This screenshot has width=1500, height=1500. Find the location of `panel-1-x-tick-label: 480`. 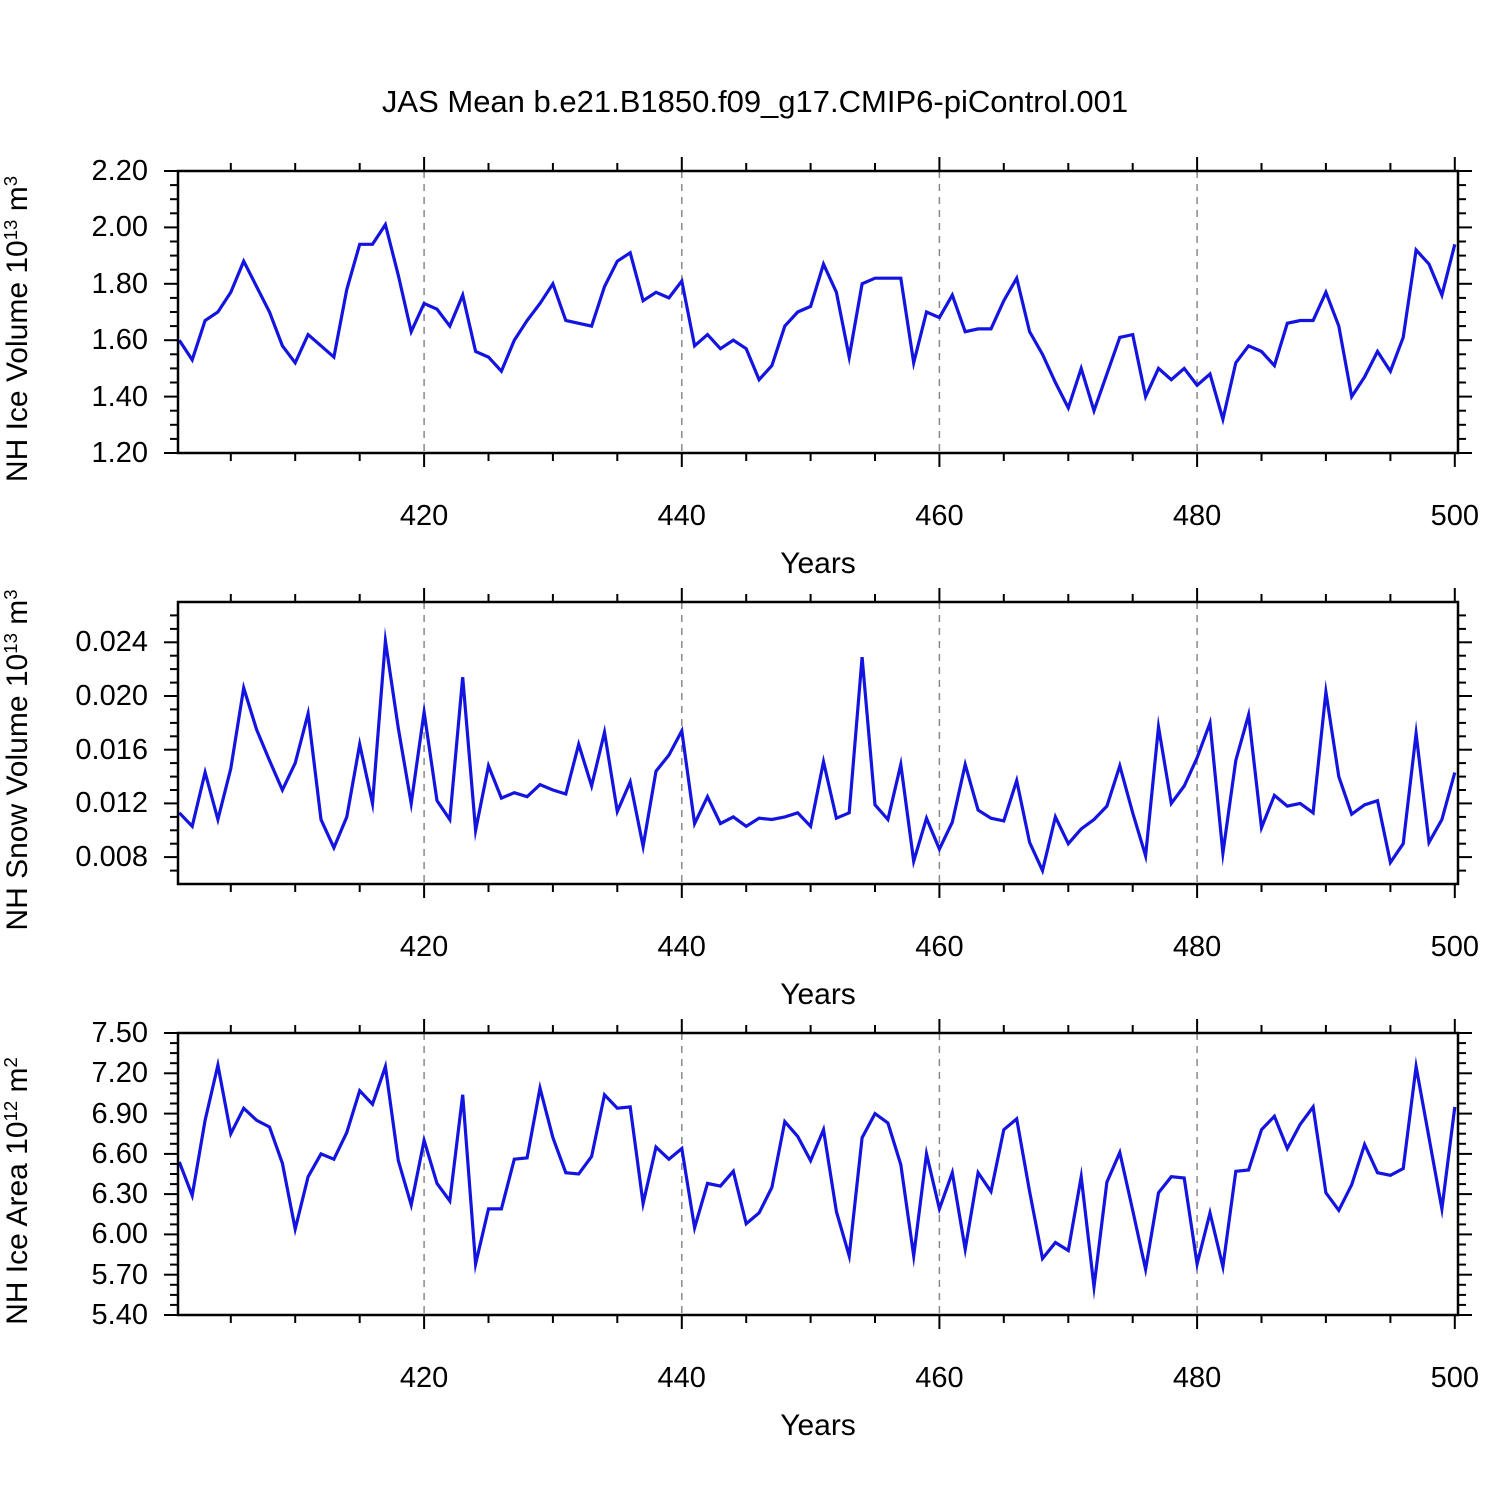

panel-1-x-tick-label: 480 is located at coordinates (1197, 516).